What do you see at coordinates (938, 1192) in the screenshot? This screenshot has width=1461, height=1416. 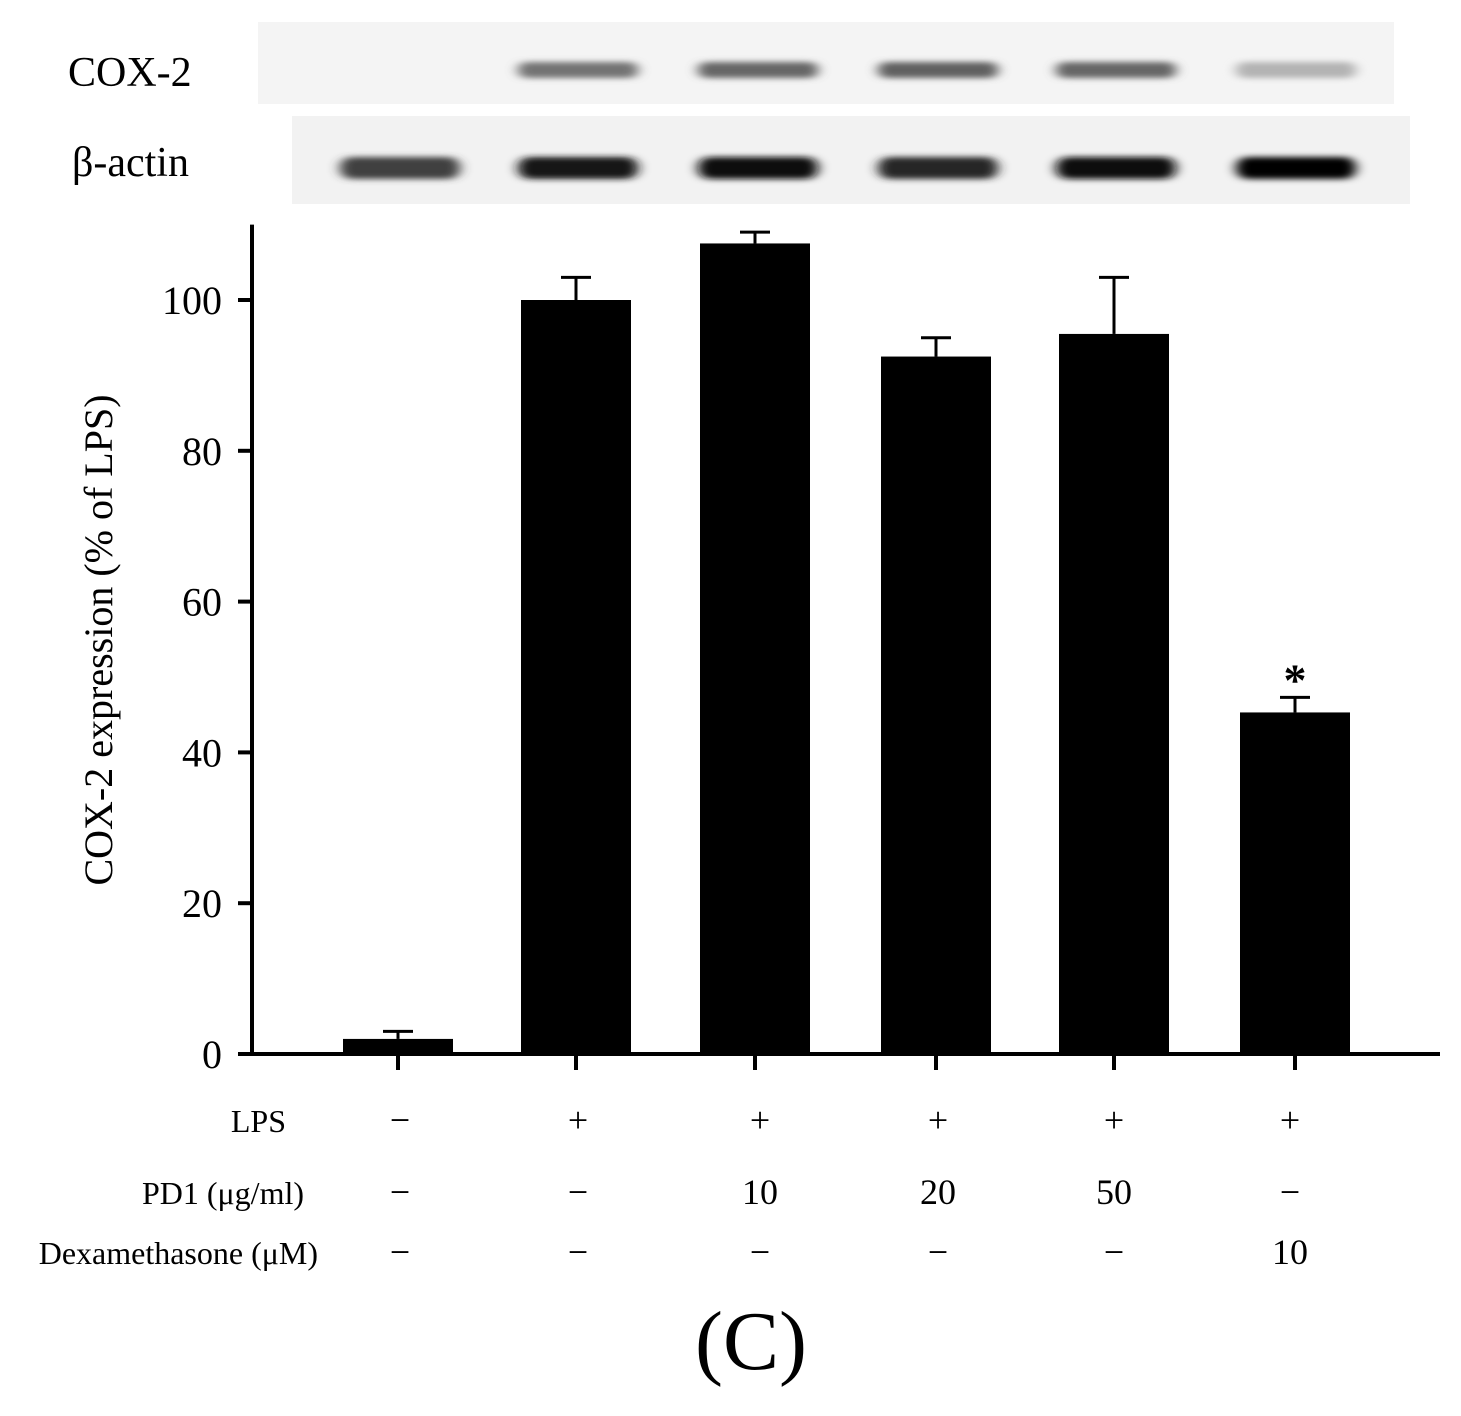 I see `treatment-value: 20` at bounding box center [938, 1192].